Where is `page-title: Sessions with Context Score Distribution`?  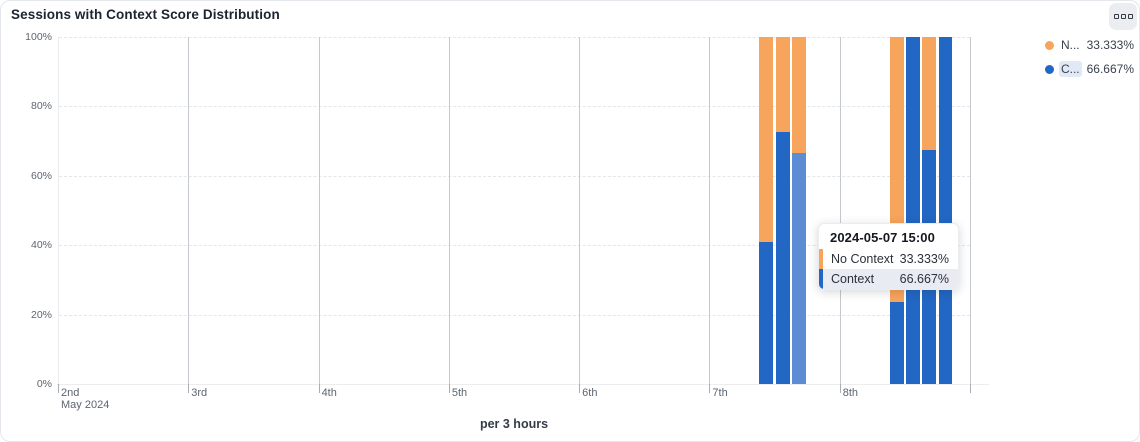
page-title: Sessions with Context Score Distribution is located at coordinates (145, 14).